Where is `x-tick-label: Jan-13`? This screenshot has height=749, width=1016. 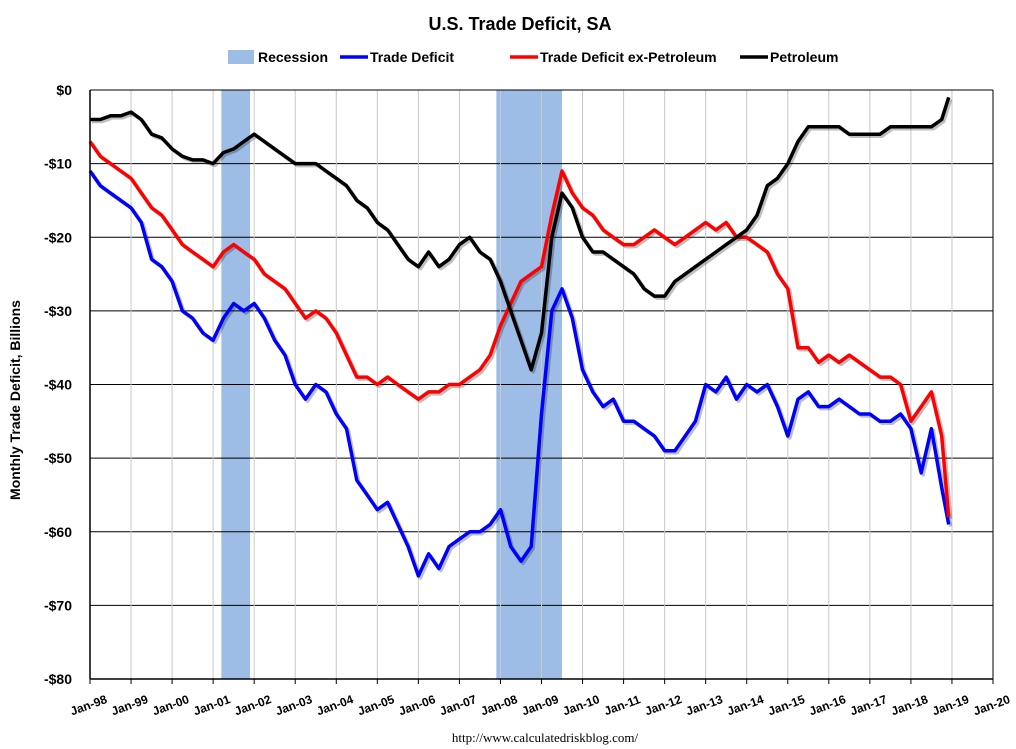
x-tick-label: Jan-13 is located at coordinates (704, 705).